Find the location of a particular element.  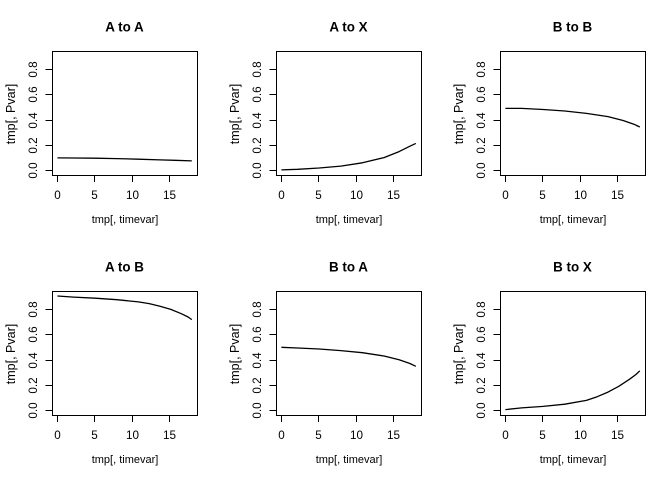

svg-text: A to A is located at coordinates (124, 26).